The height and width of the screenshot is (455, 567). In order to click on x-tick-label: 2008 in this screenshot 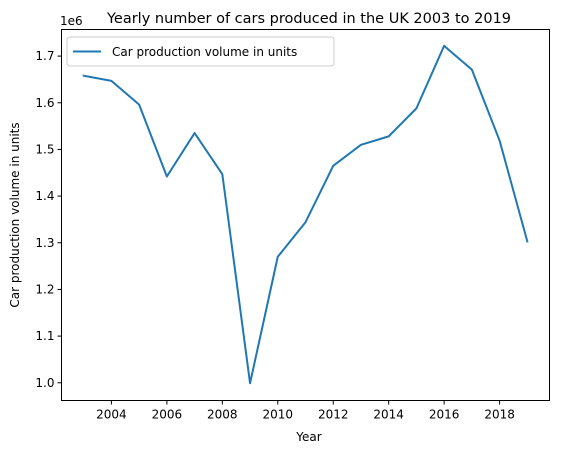, I will do `click(222, 415)`.